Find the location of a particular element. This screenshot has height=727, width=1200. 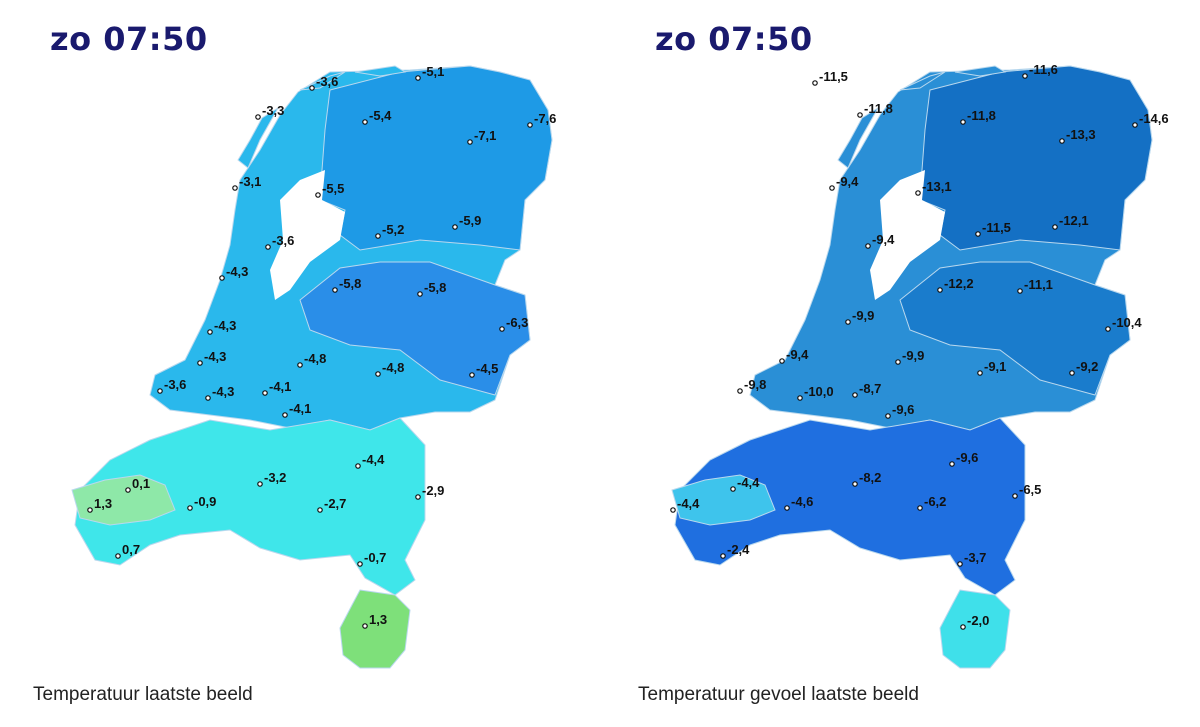

station-reading: -7,6 is located at coordinates (541, 119).